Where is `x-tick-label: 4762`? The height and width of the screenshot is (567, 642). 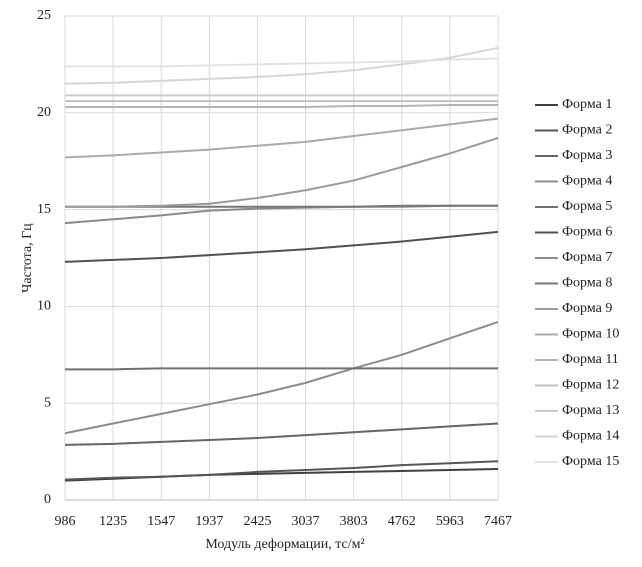 x-tick-label: 4762 is located at coordinates (402, 521).